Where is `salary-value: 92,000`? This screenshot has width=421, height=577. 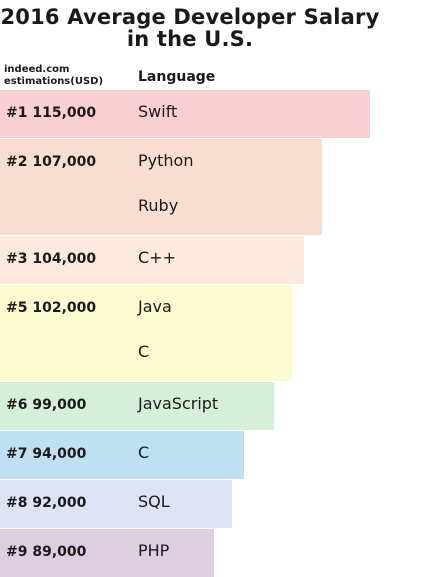 salary-value: 92,000 is located at coordinates (57, 503).